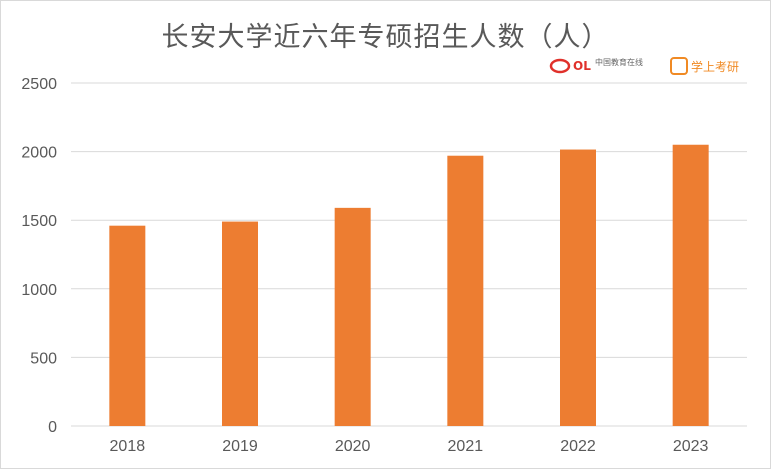 The height and width of the screenshot is (469, 771). I want to click on watermark-logos: OL 中国教育在线 学上考研, so click(649, 66).